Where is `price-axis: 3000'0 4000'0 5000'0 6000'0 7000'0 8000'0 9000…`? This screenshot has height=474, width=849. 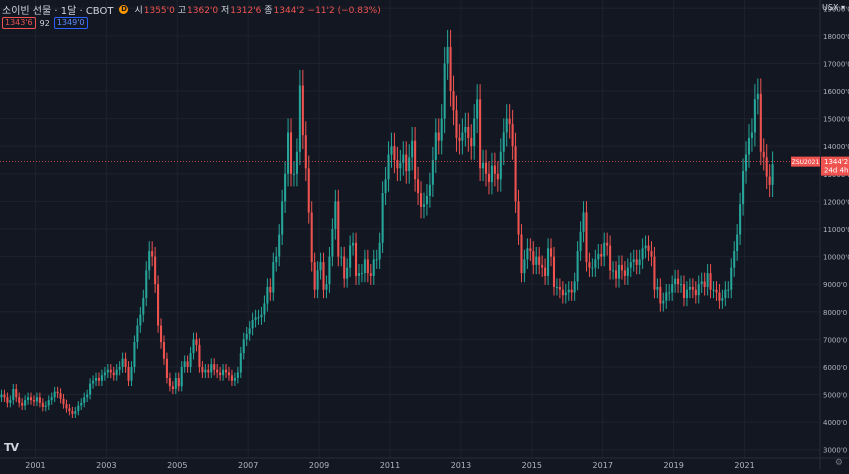
price-axis: 3000'0 4000'0 5000'0 6000'0 7000'0 8000'0 9000… is located at coordinates (834, 235).